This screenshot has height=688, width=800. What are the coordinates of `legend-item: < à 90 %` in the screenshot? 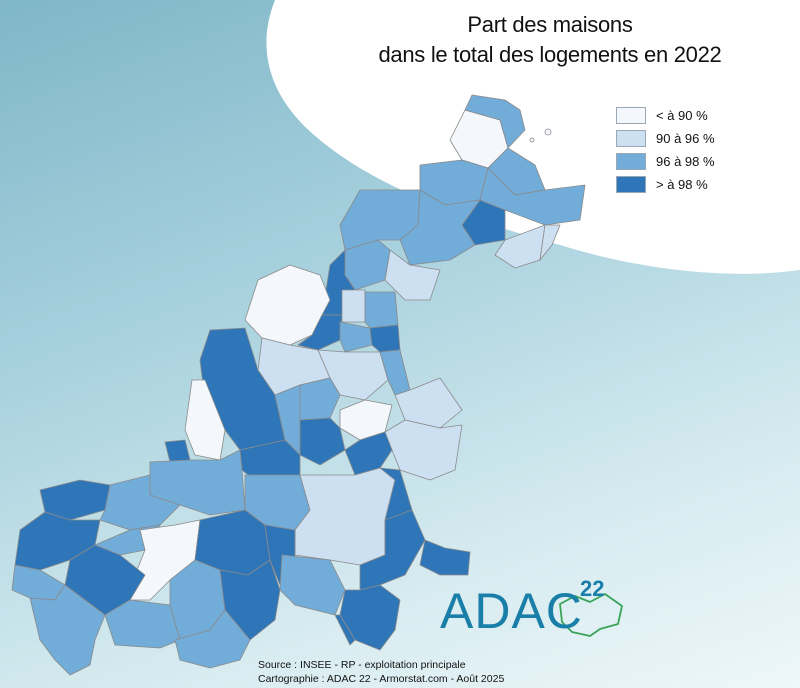 It's located at (665, 115).